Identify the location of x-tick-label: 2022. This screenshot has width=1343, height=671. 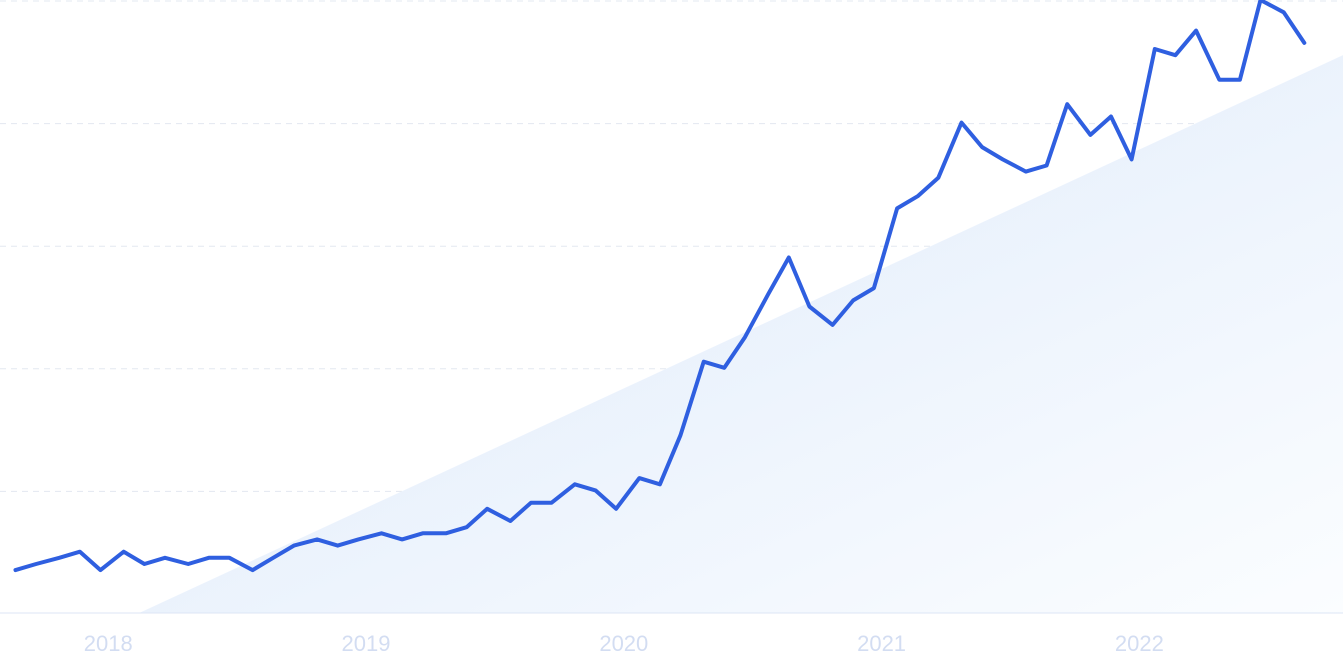
(1139, 643).